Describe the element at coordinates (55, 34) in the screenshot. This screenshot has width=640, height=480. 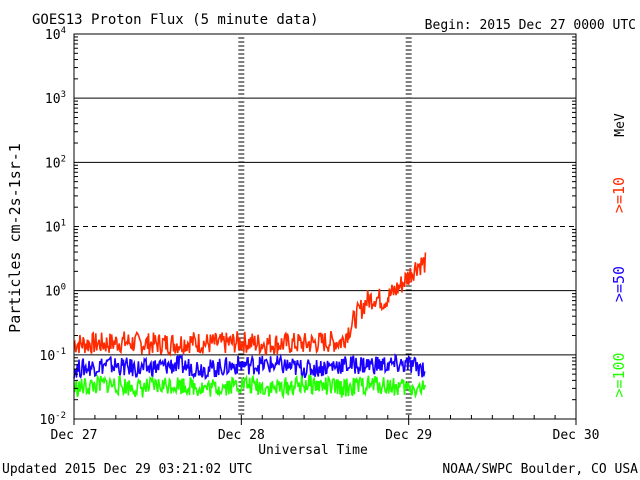
I see `y-tick-label: 10⁴` at that location.